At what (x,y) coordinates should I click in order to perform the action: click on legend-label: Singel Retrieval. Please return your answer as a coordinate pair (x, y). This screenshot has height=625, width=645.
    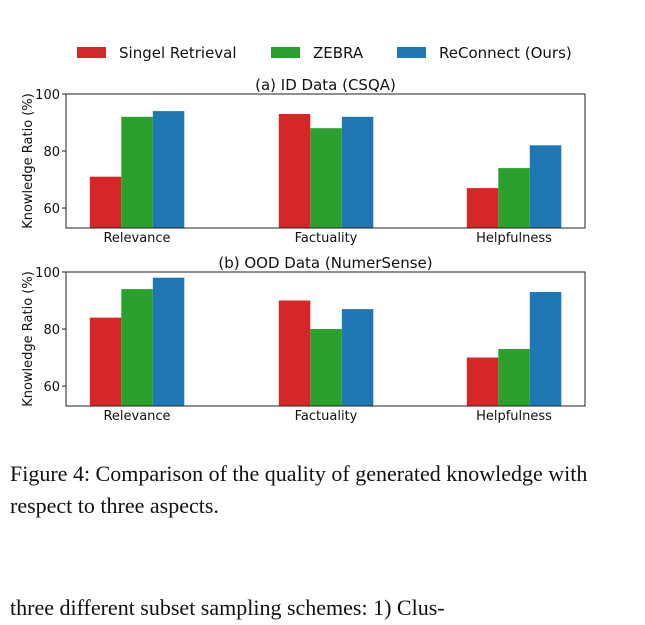
    Looking at the image, I should click on (178, 53).